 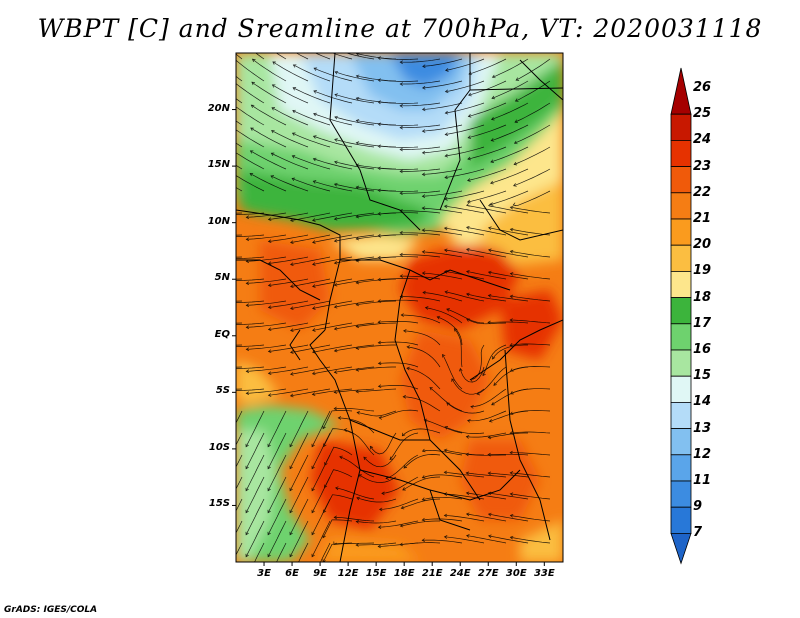 What do you see at coordinates (218, 221) in the screenshot?
I see `lat-label: 10N` at bounding box center [218, 221].